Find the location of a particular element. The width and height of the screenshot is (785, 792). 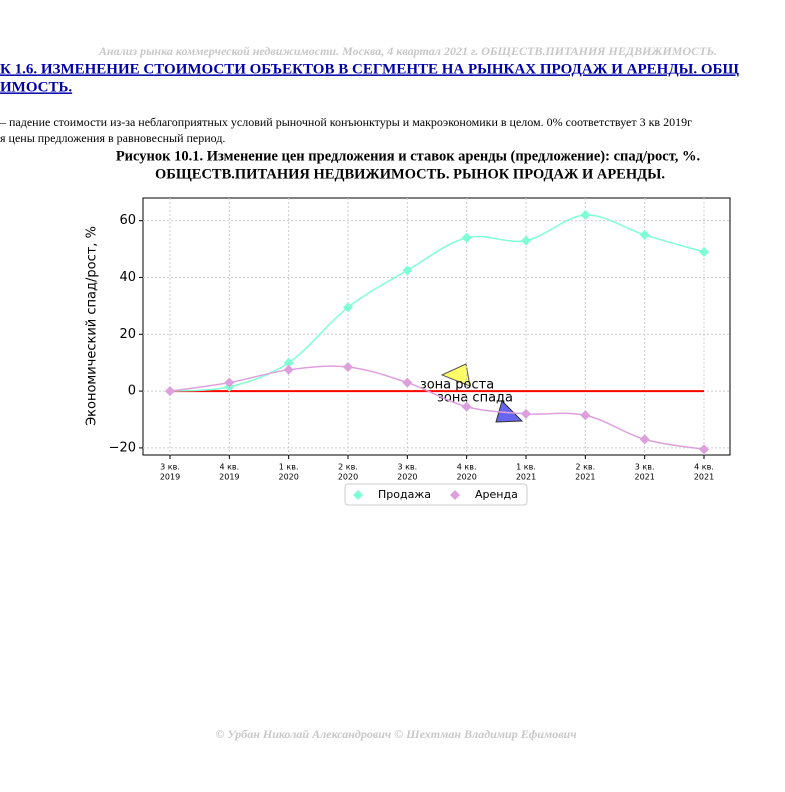

y-tick-label: 20 is located at coordinates (127, 334).